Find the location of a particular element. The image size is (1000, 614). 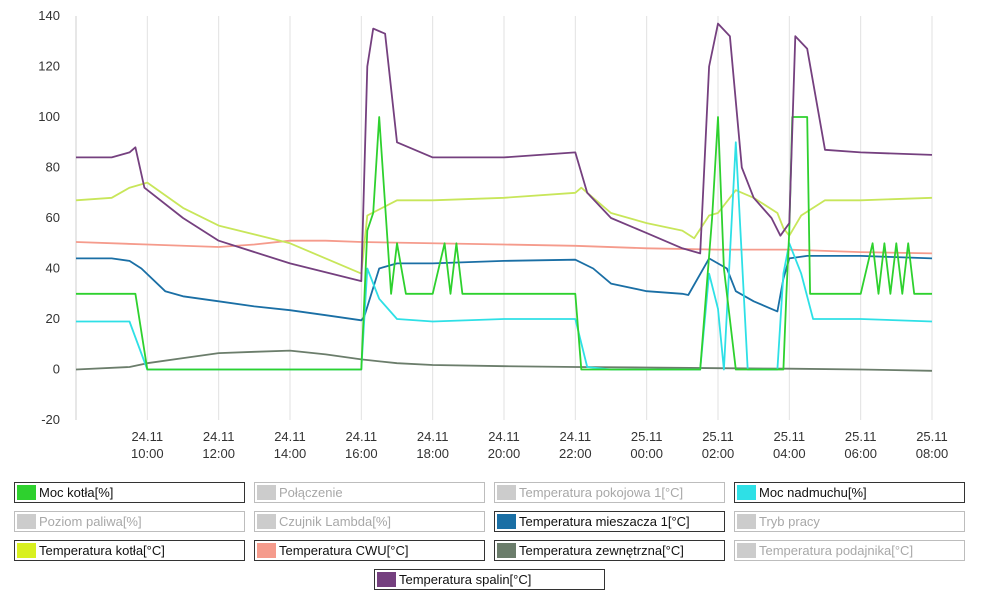

x-tick-label-time: 16:00 is located at coordinates (361, 453).